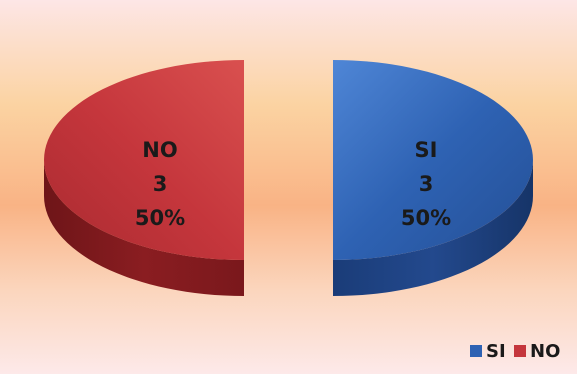  I want to click on slice-si-value: 3, so click(426, 184).